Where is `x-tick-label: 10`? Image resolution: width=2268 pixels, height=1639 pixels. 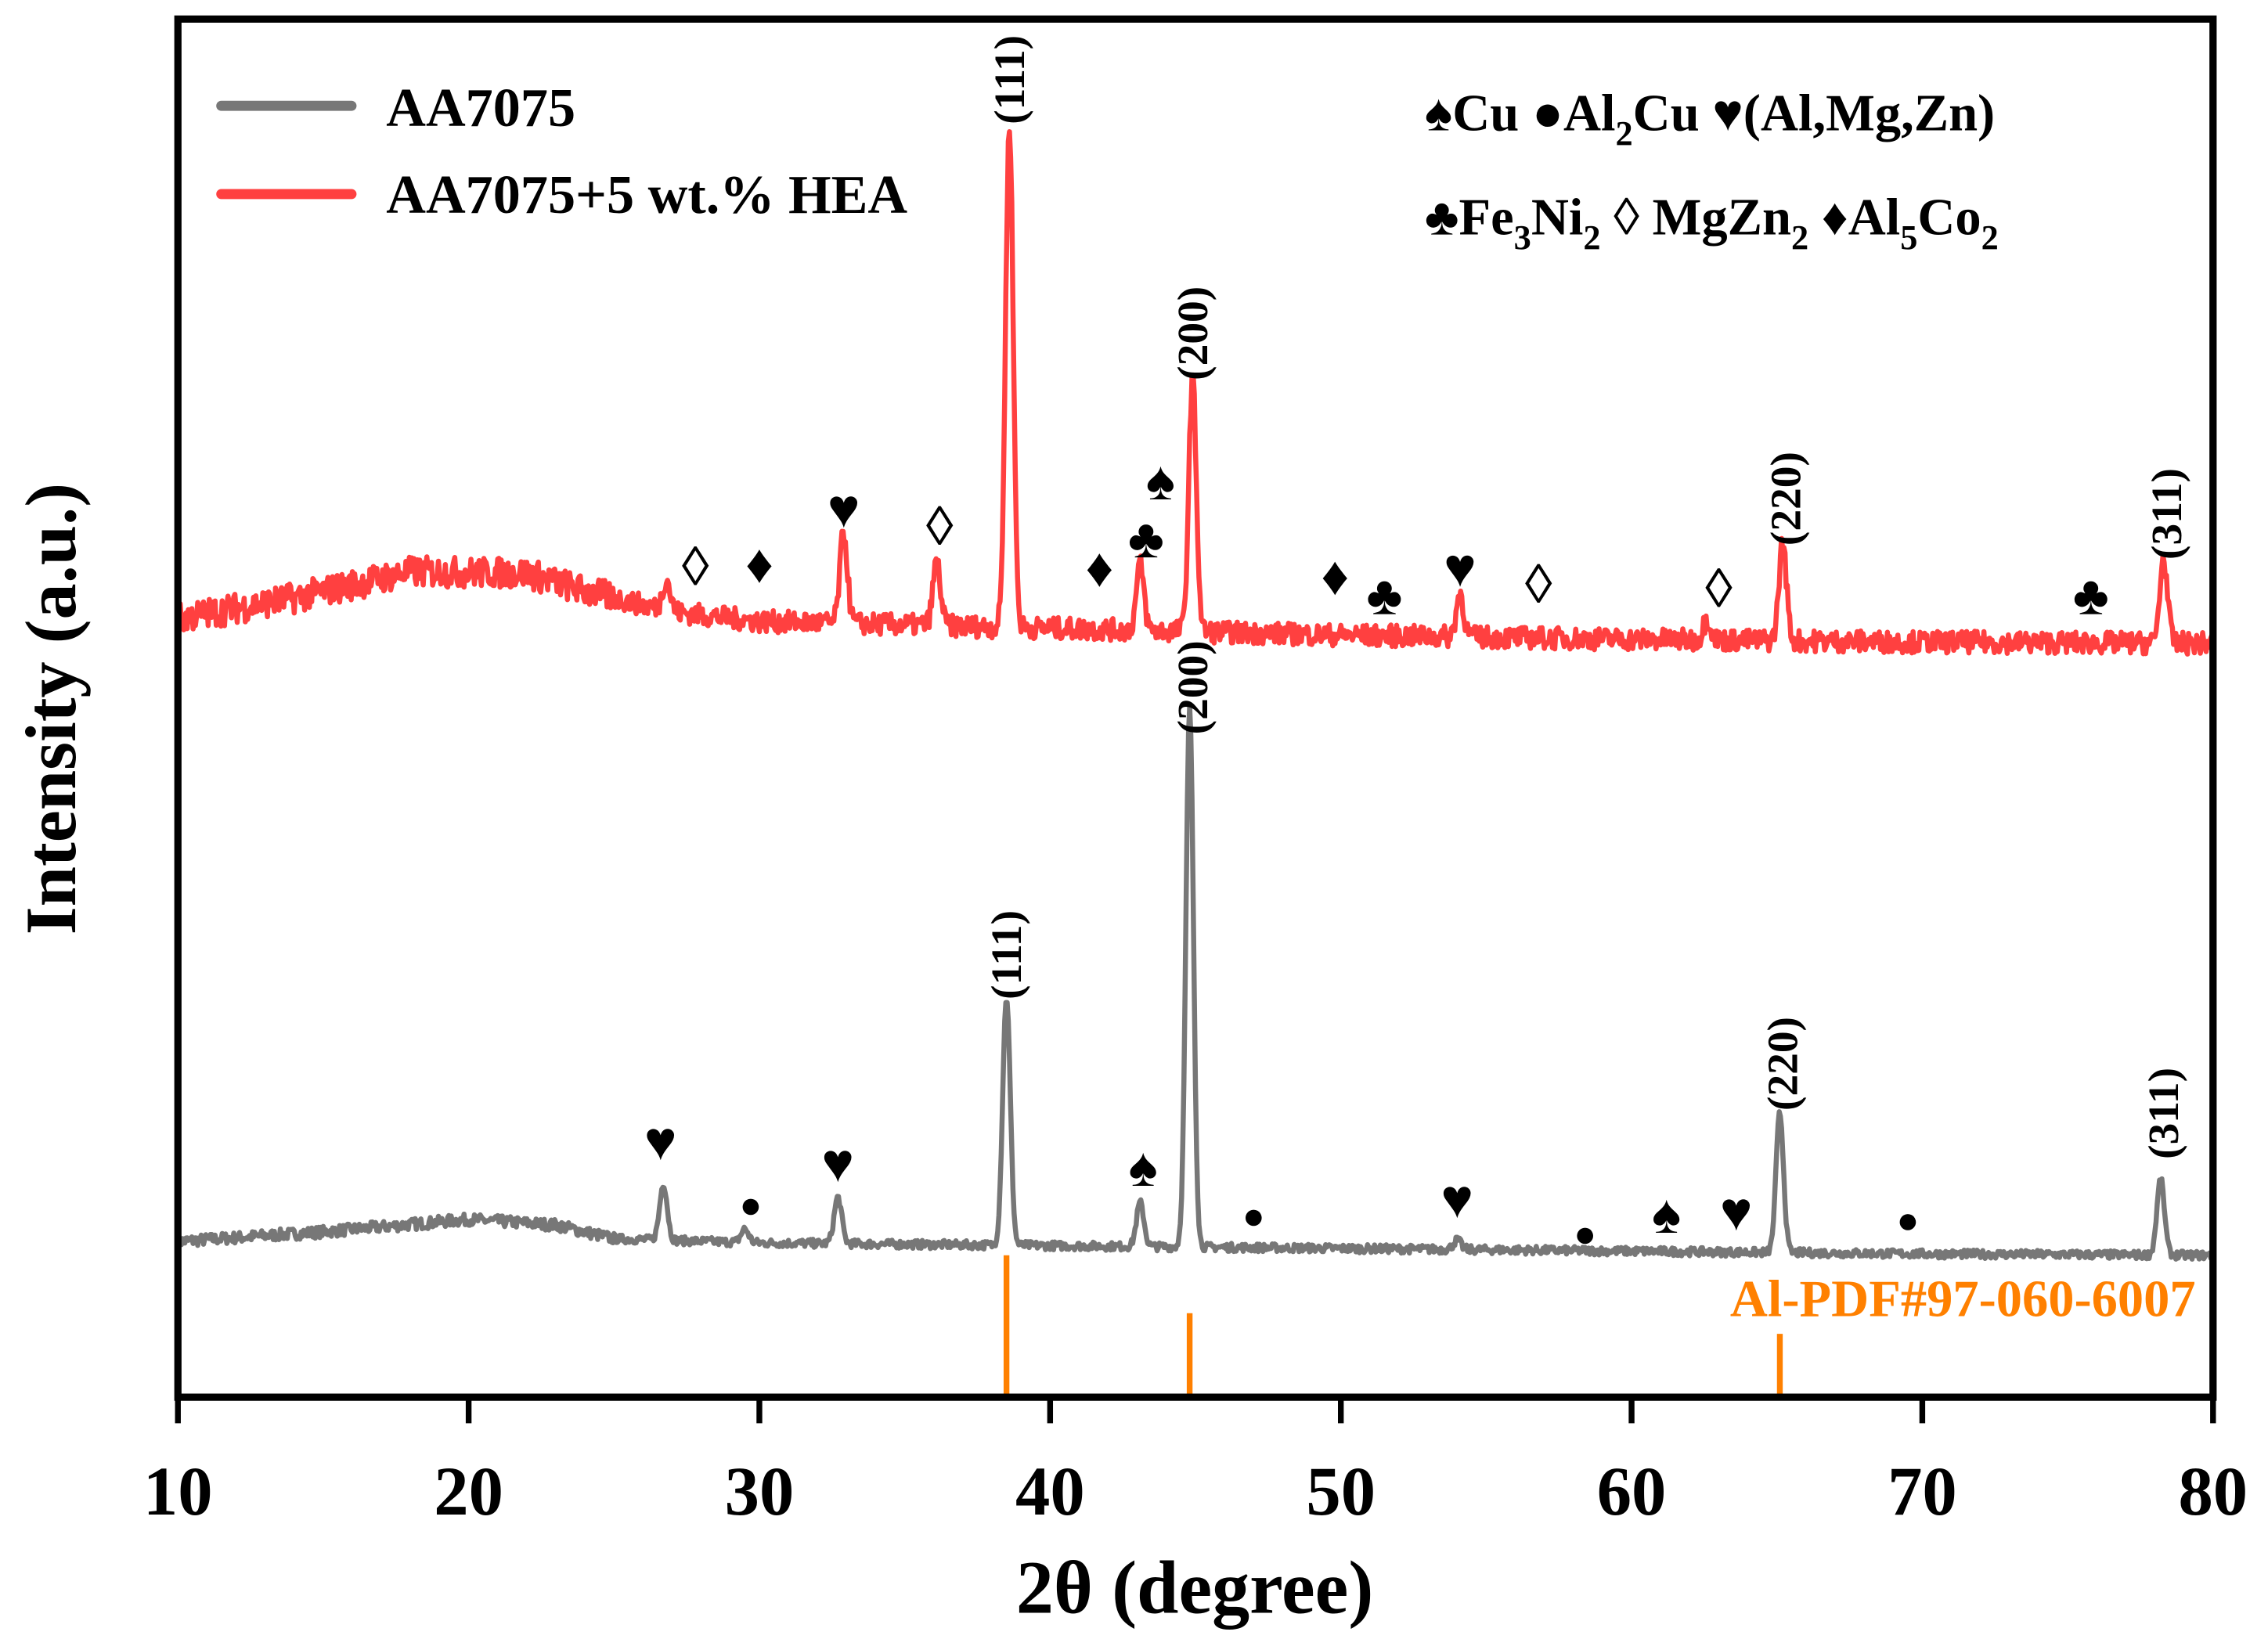 x-tick-label: 10 is located at coordinates (178, 1491).